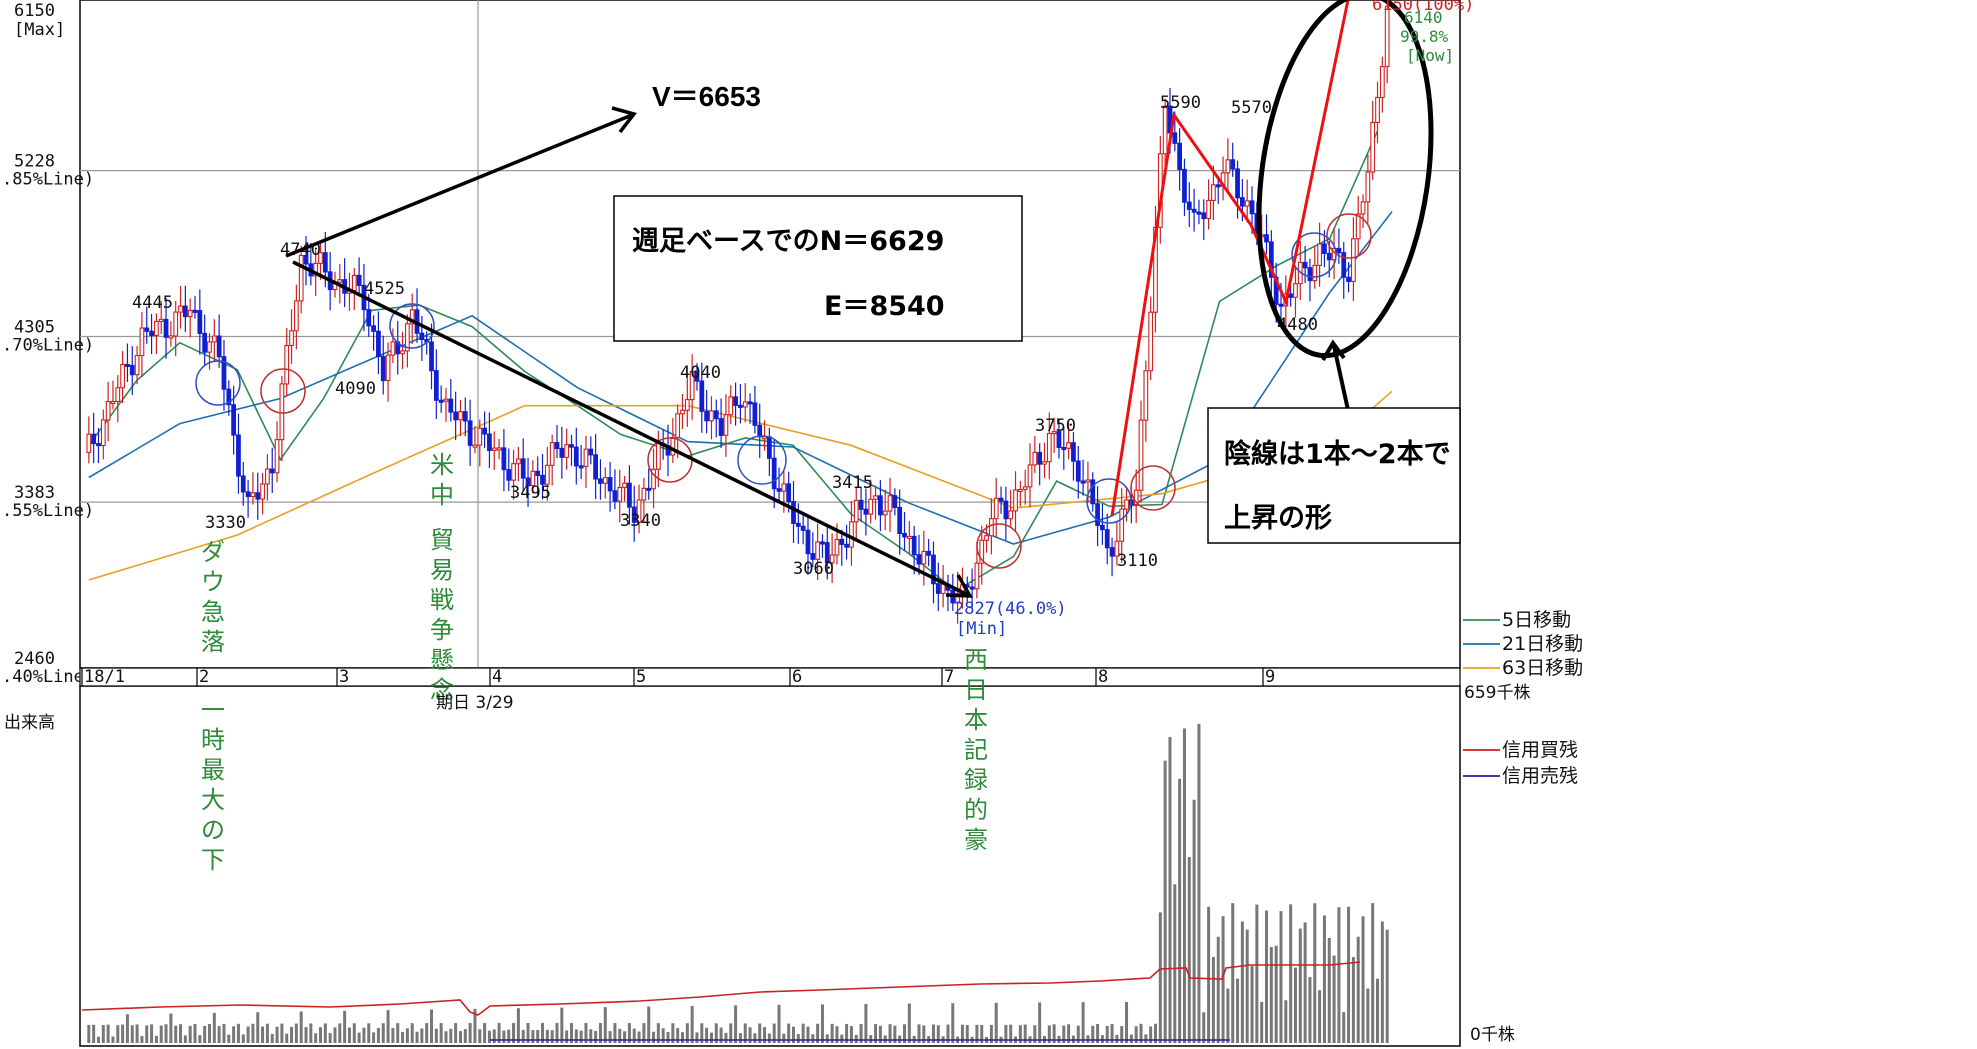 The width and height of the screenshot is (1977, 1049). Describe the element at coordinates (770, 677) in the screenshot. I see `month-axis-band` at that location.